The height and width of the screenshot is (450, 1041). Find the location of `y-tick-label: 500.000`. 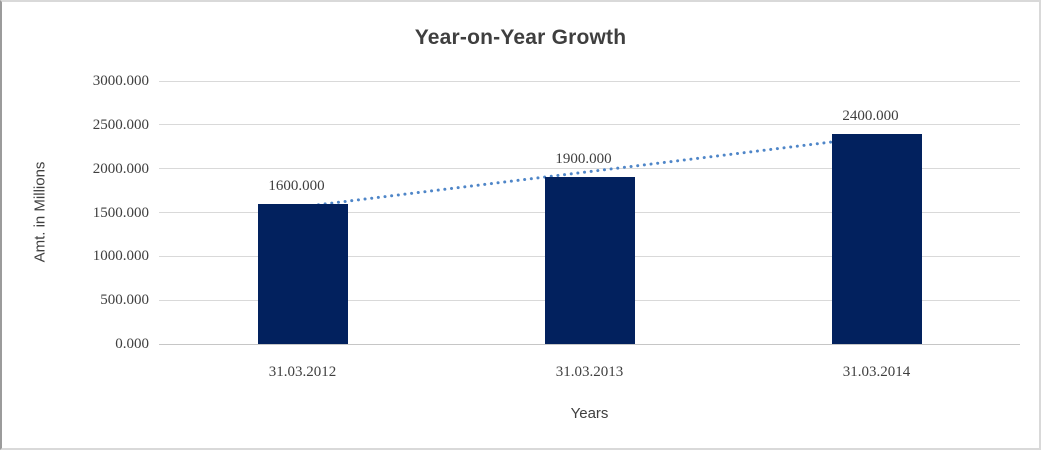

y-tick-label: 500.000 is located at coordinates (124, 300).